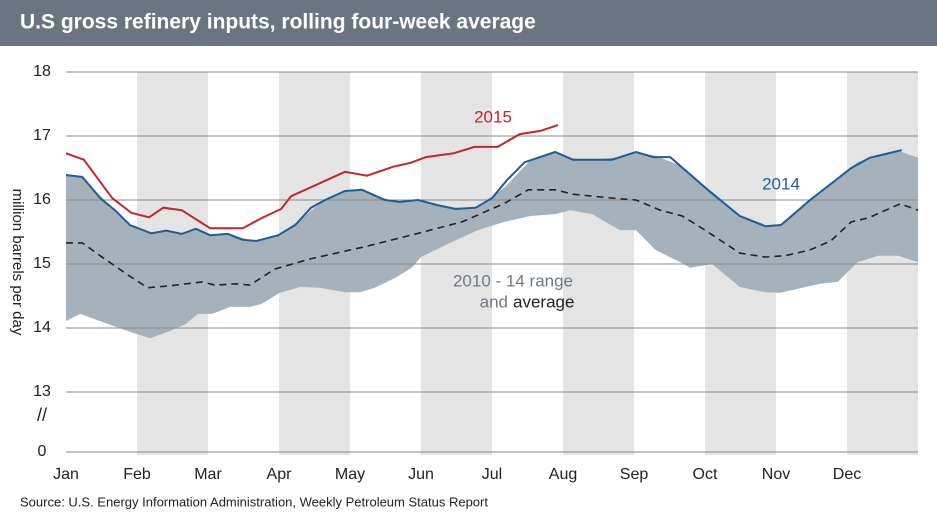  I want to click on x-tick-label: Jul, so click(492, 474).